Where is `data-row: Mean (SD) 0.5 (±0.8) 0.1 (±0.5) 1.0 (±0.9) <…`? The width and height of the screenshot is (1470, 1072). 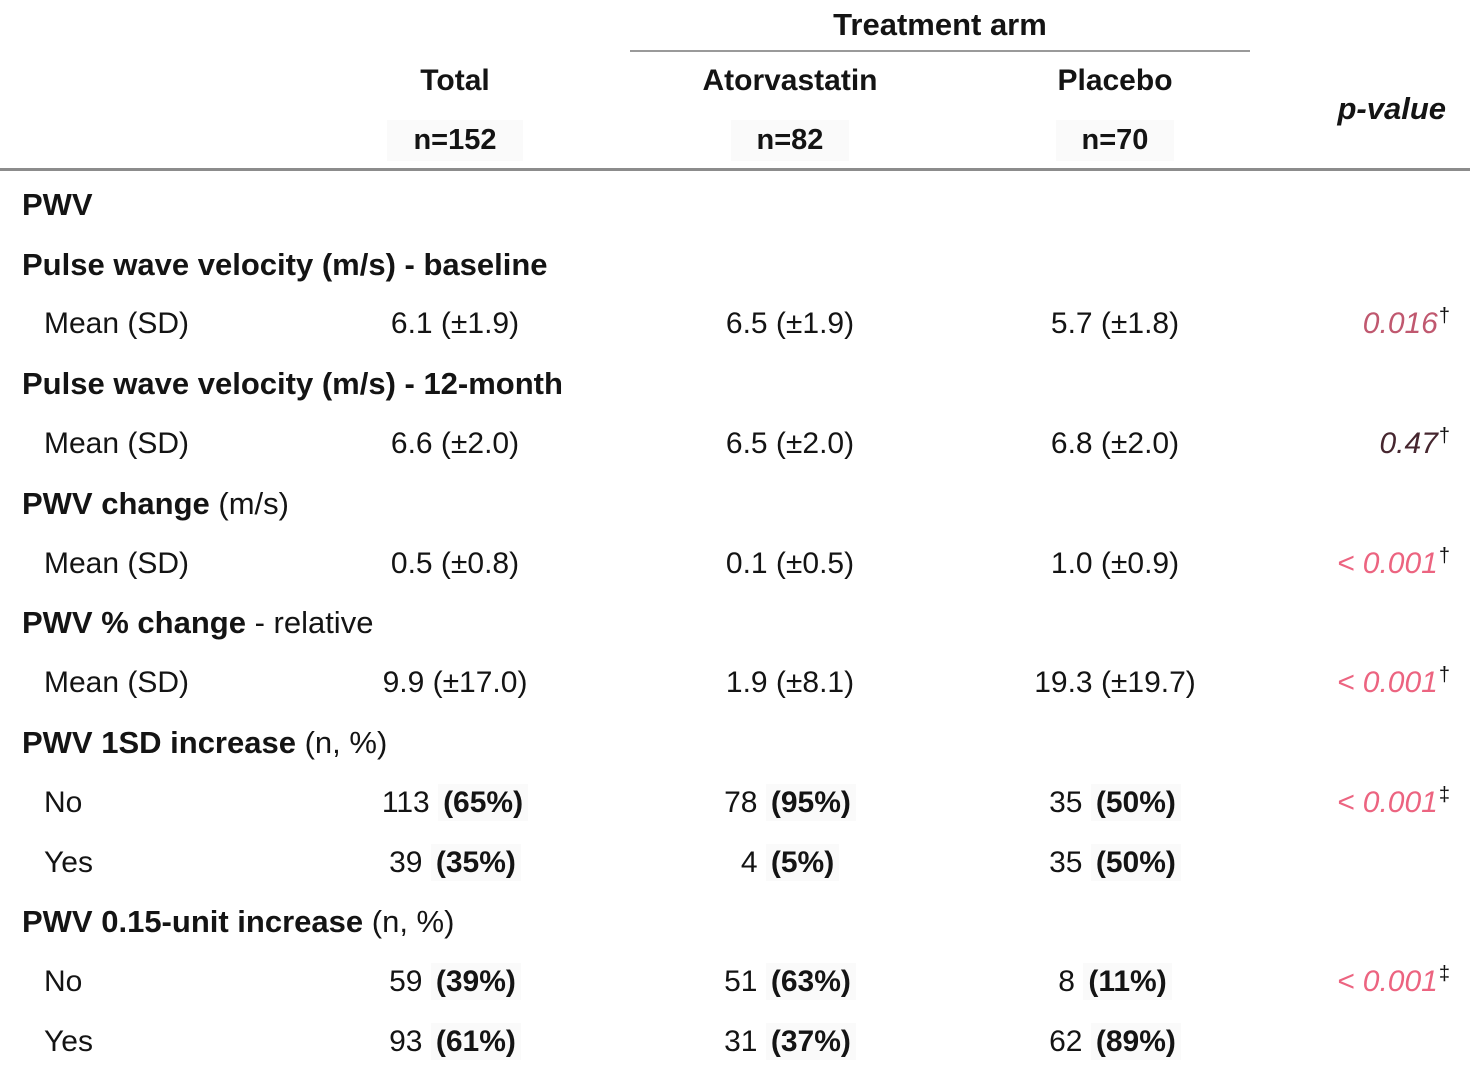
data-row: Mean (SD) 0.5 (±0.8) 0.1 (±0.5) 1.0 (±0.9) <… is located at coordinates (735, 564).